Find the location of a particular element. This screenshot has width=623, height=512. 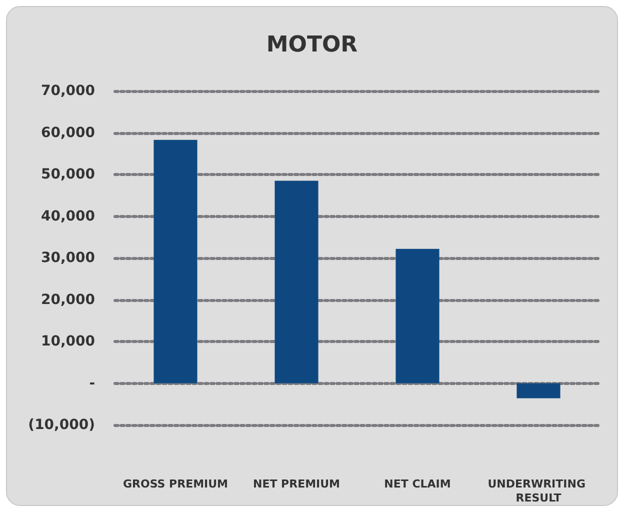

x-tick-label: NET PREMIUM is located at coordinates (296, 484).